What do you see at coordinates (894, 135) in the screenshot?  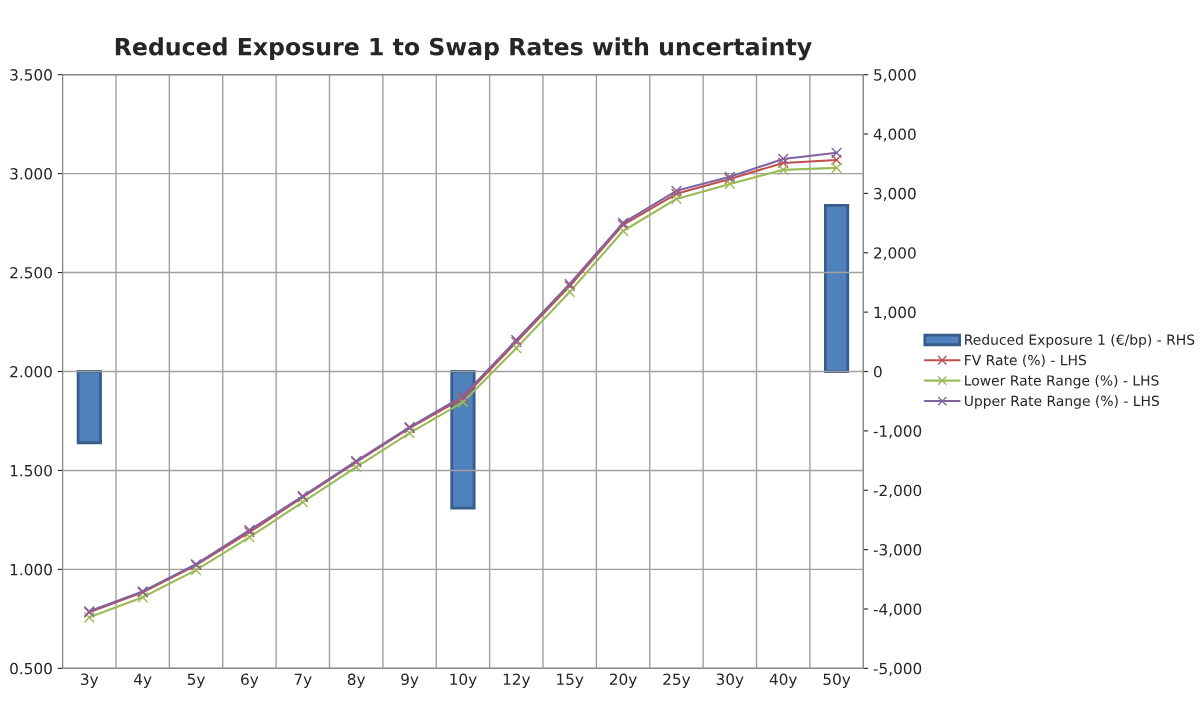 I see `y2-tick-label: 4,000` at bounding box center [894, 135].